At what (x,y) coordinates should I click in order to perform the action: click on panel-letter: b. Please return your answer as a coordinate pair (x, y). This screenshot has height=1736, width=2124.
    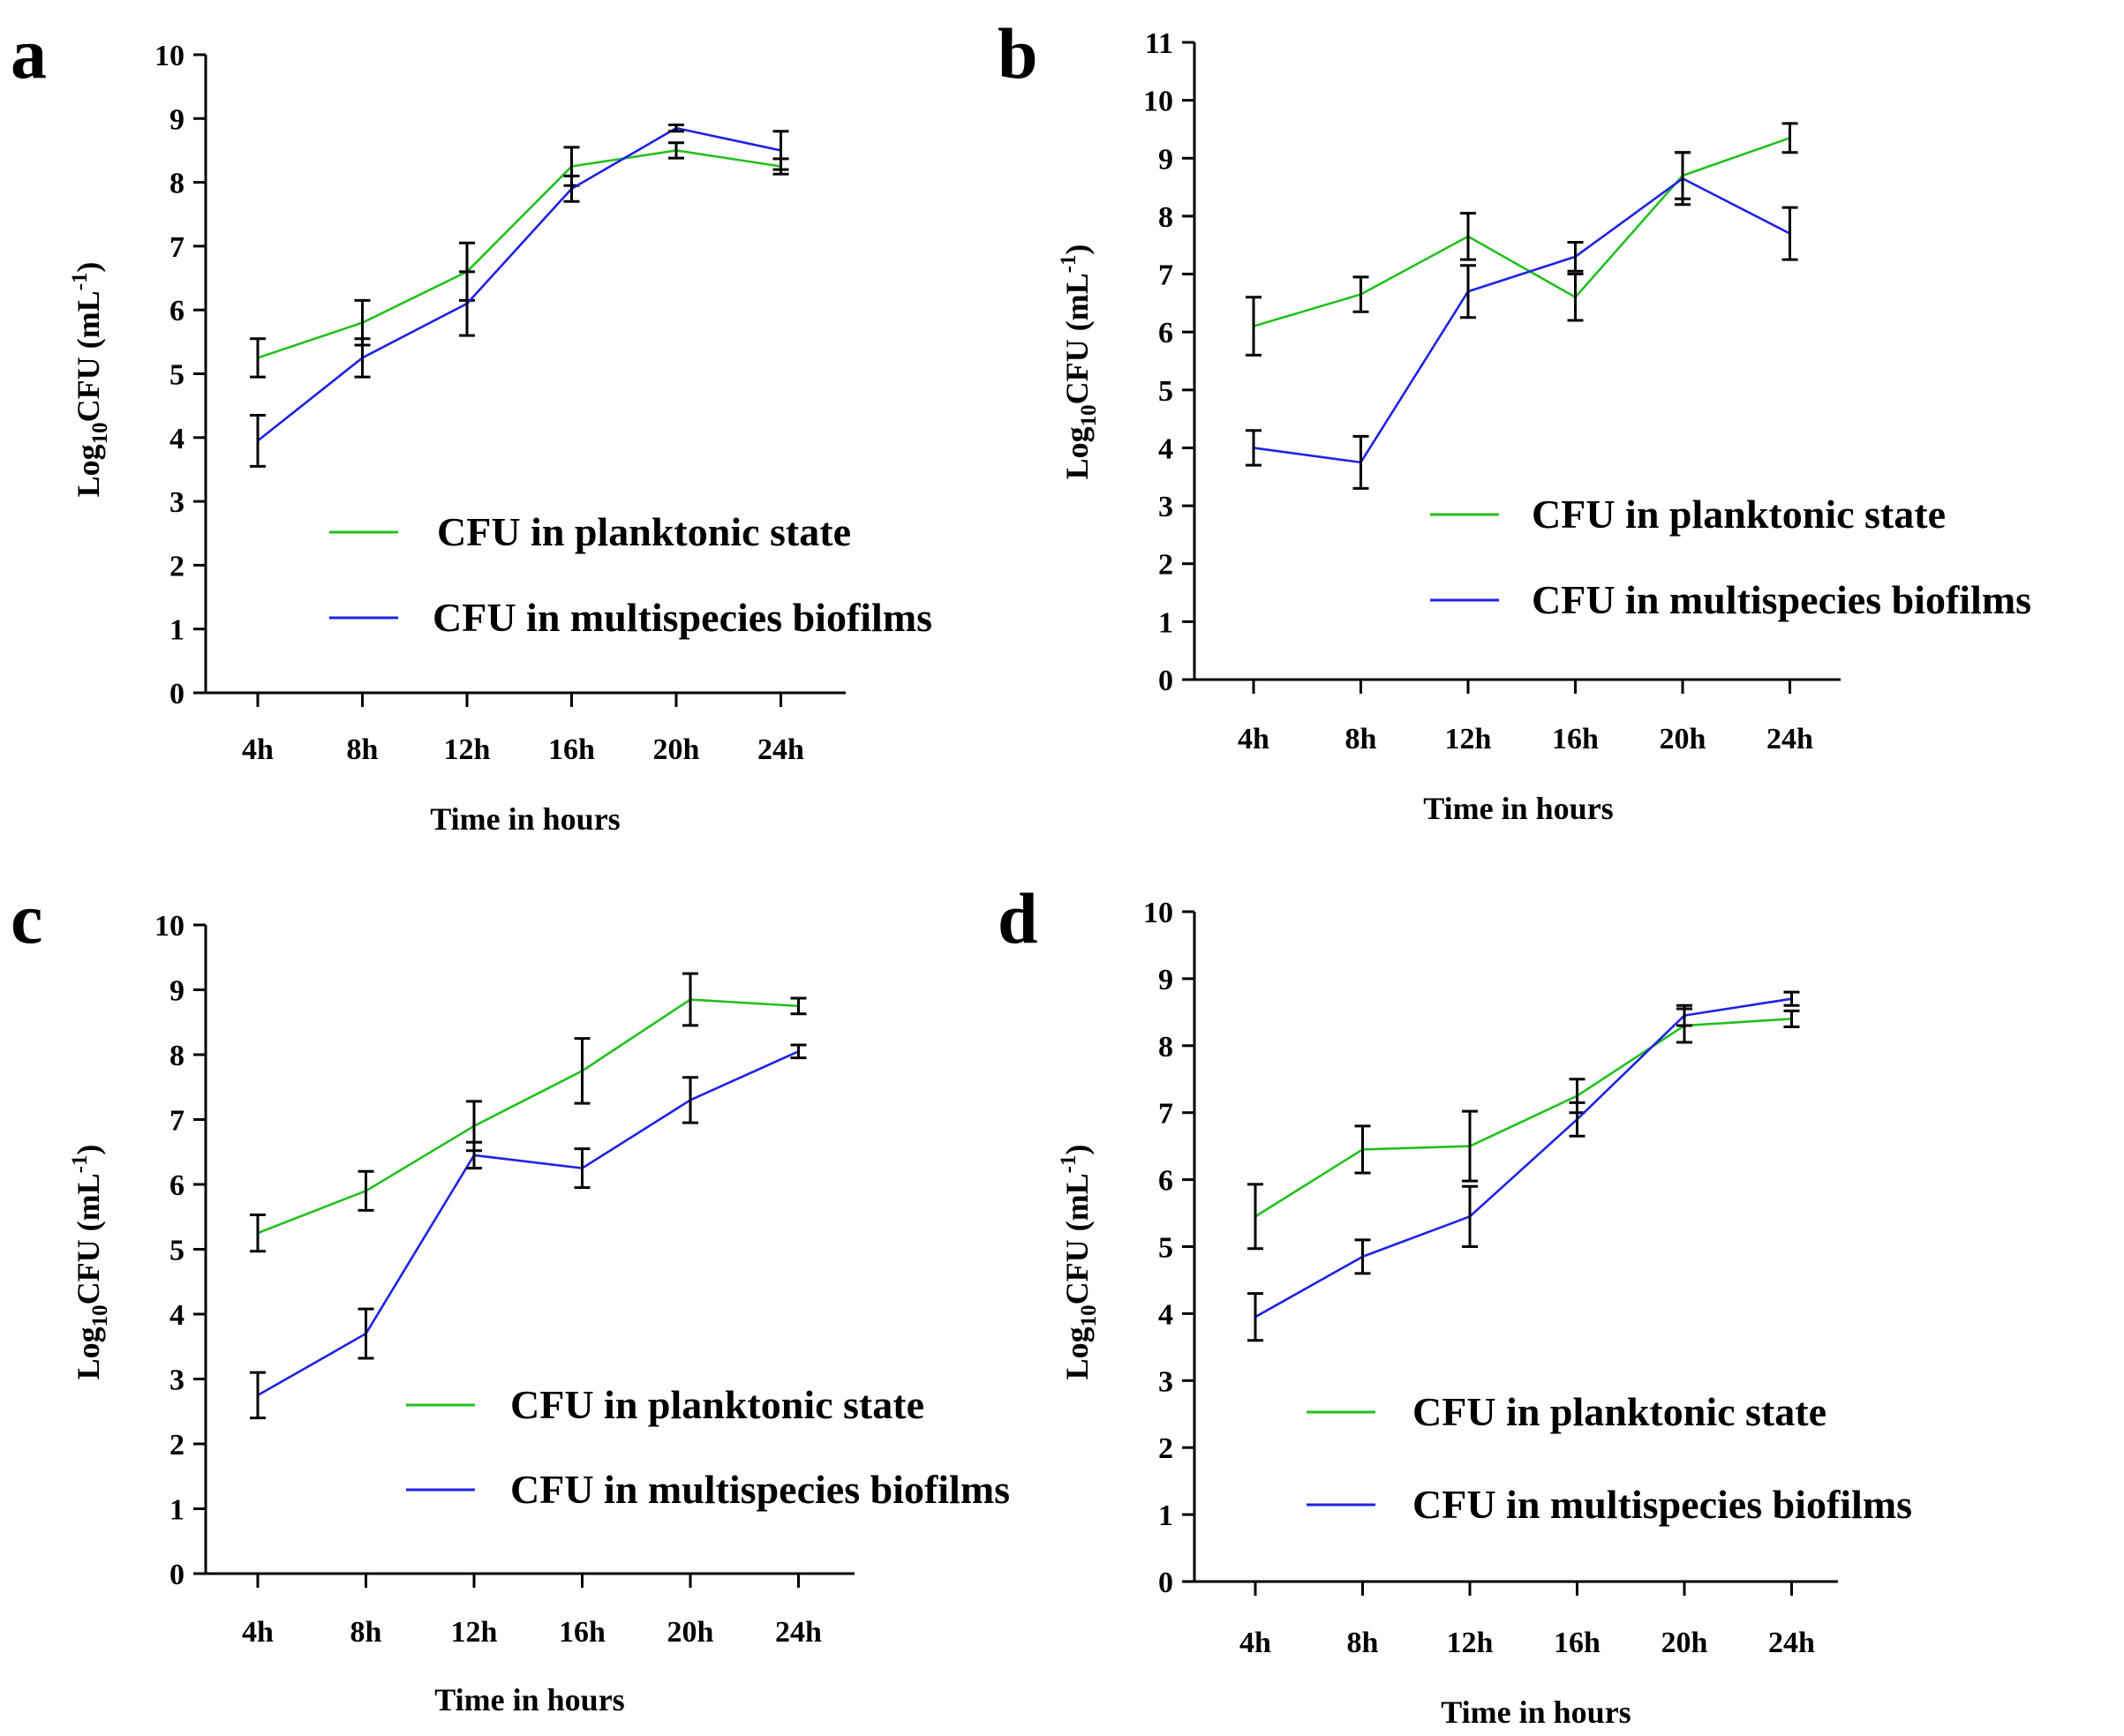
    Looking at the image, I should click on (1018, 53).